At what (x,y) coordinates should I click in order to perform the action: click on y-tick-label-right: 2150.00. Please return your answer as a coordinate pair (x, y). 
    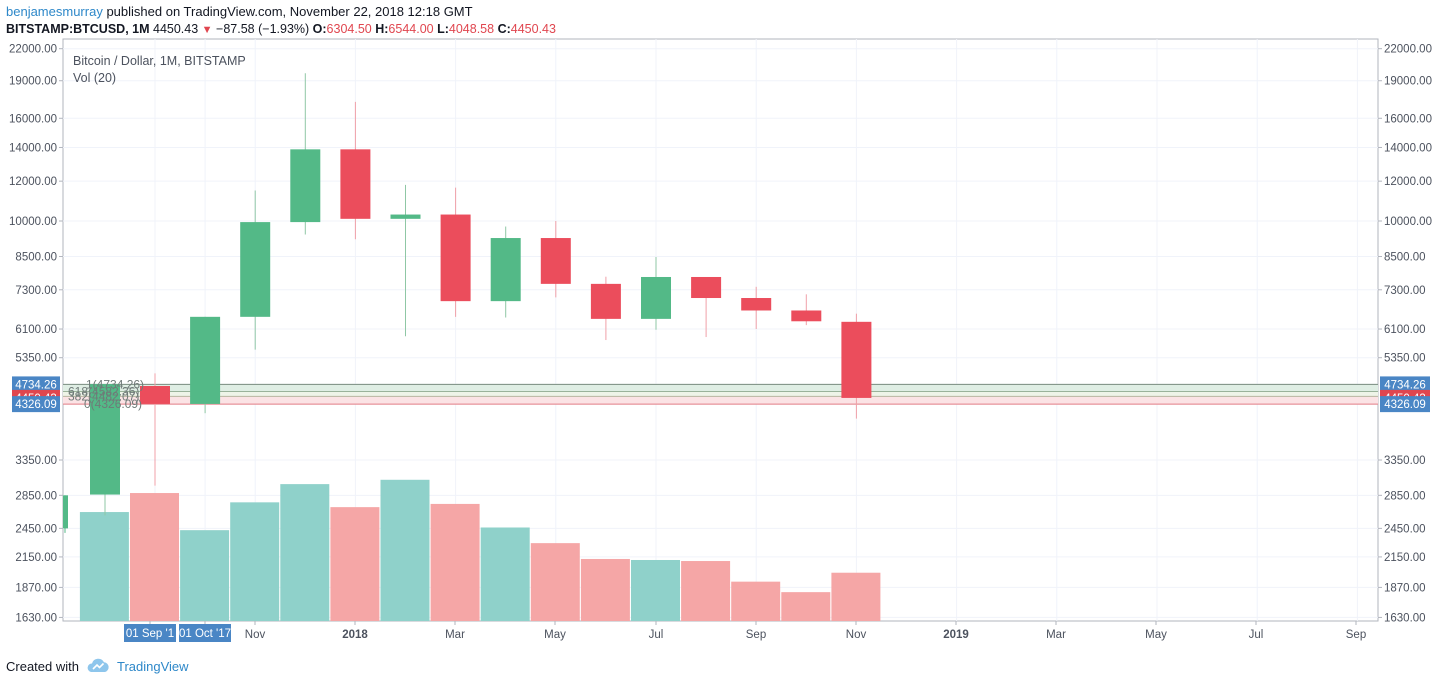
    Looking at the image, I should click on (1405, 558).